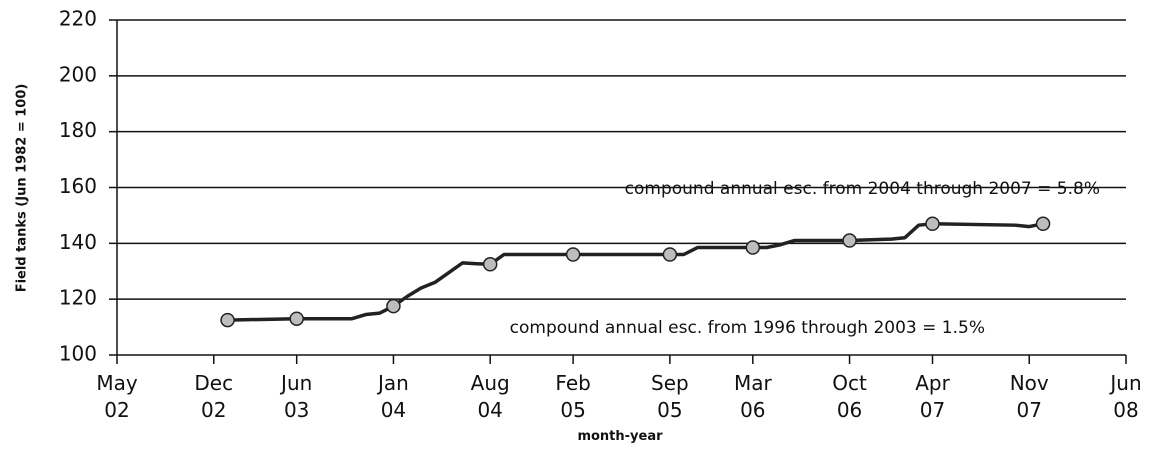  What do you see at coordinates (78, 19) in the screenshot?
I see `y-tick-label: 220` at bounding box center [78, 19].